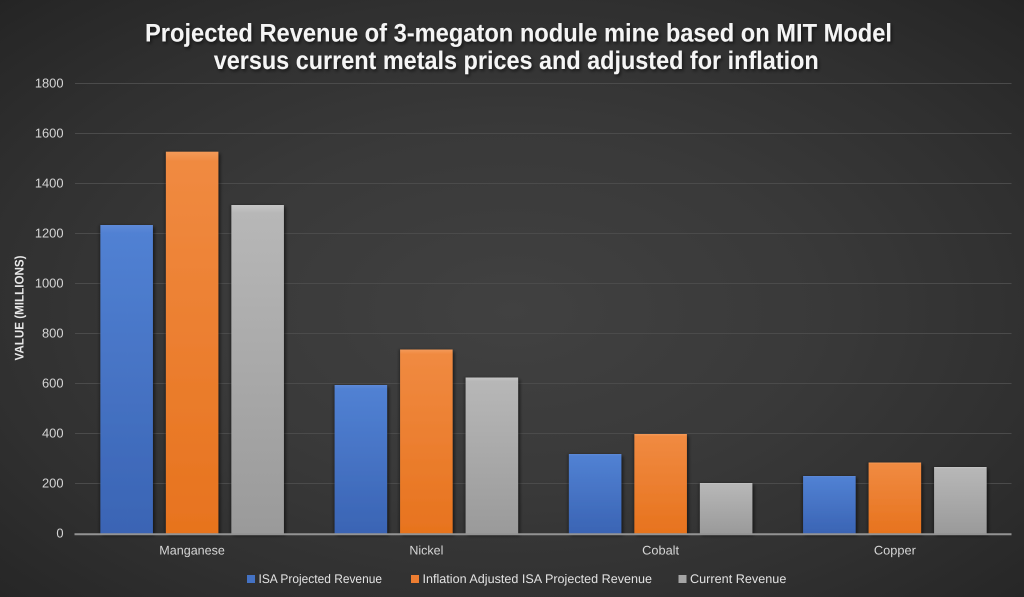  What do you see at coordinates (738, 579) in the screenshot?
I see `svg-text: Current Revenue` at bounding box center [738, 579].